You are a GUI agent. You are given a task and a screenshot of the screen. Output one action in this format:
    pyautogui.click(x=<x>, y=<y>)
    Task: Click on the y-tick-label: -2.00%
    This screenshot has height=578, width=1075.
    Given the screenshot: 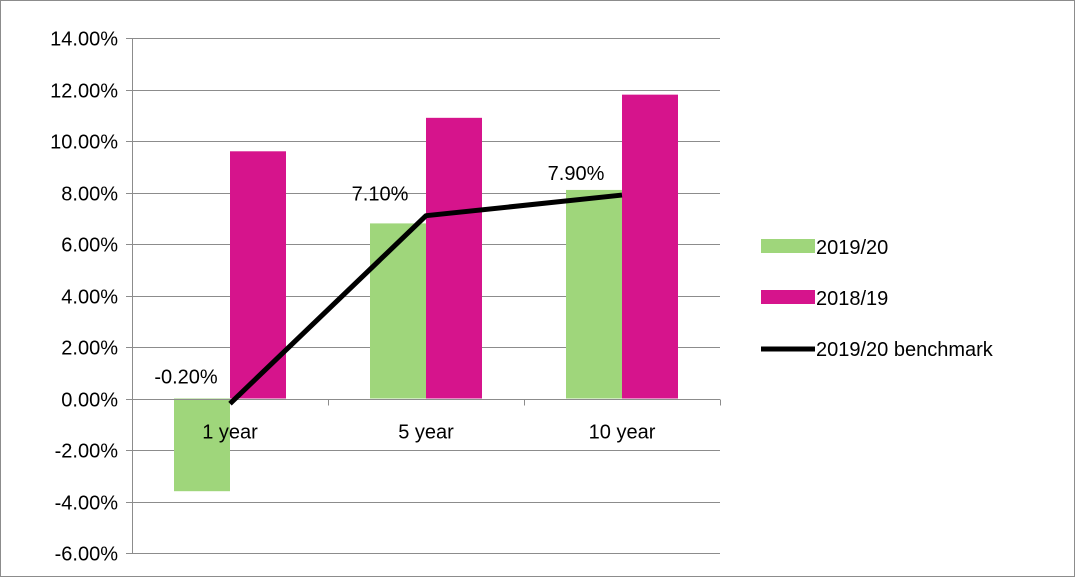 What is the action you would take?
    pyautogui.click(x=87, y=452)
    